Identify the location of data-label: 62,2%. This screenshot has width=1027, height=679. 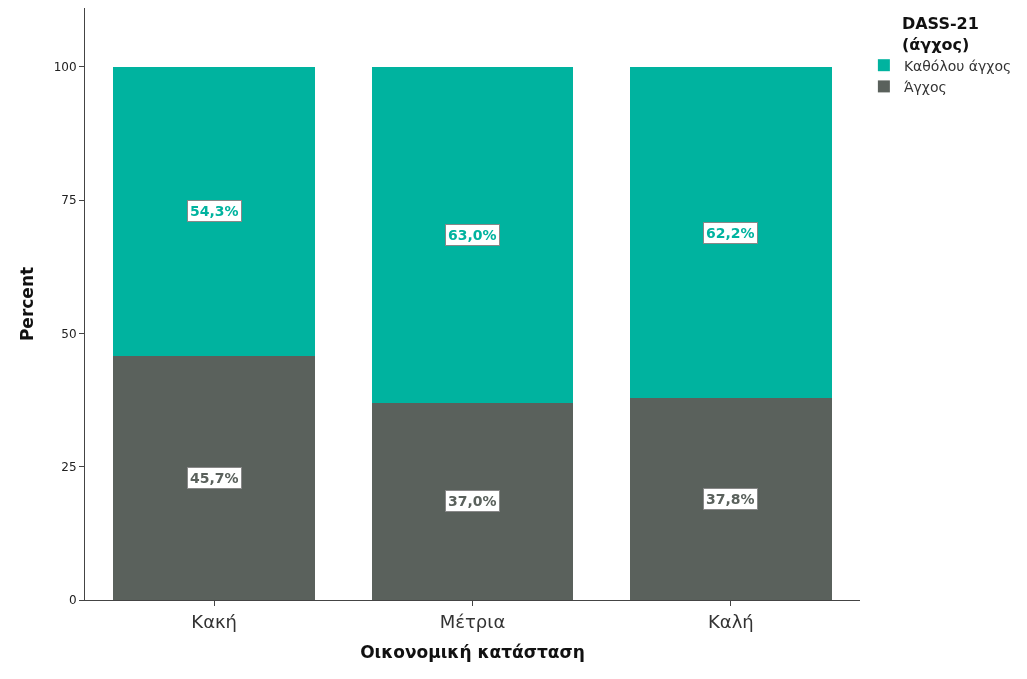
(730, 233).